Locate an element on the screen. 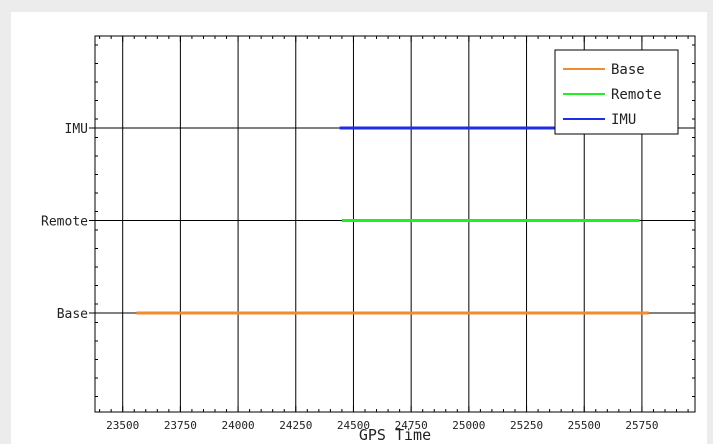 This screenshot has width=713, height=444. x-tick-label-23500: 23500 is located at coordinates (122, 425).